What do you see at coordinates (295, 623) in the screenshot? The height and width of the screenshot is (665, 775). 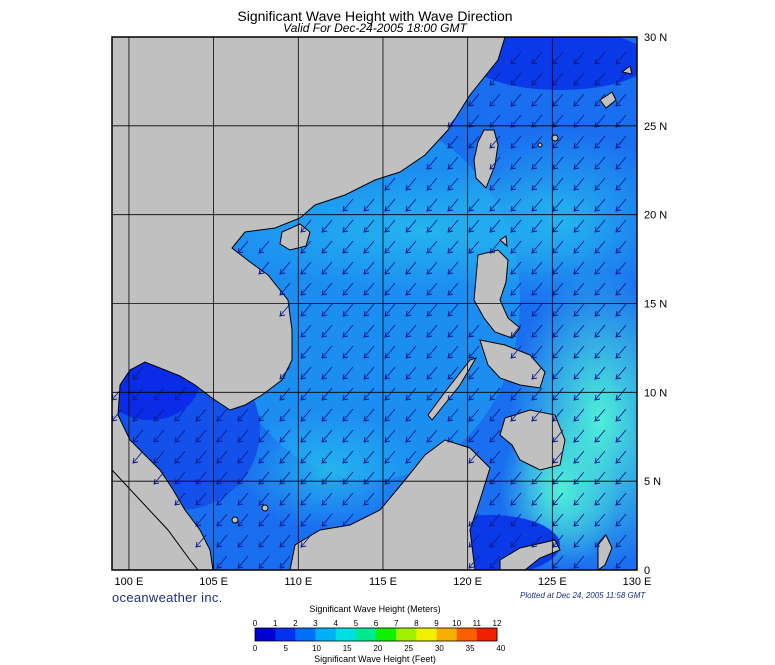 I see `colorbar-meter-tick: 2` at bounding box center [295, 623].